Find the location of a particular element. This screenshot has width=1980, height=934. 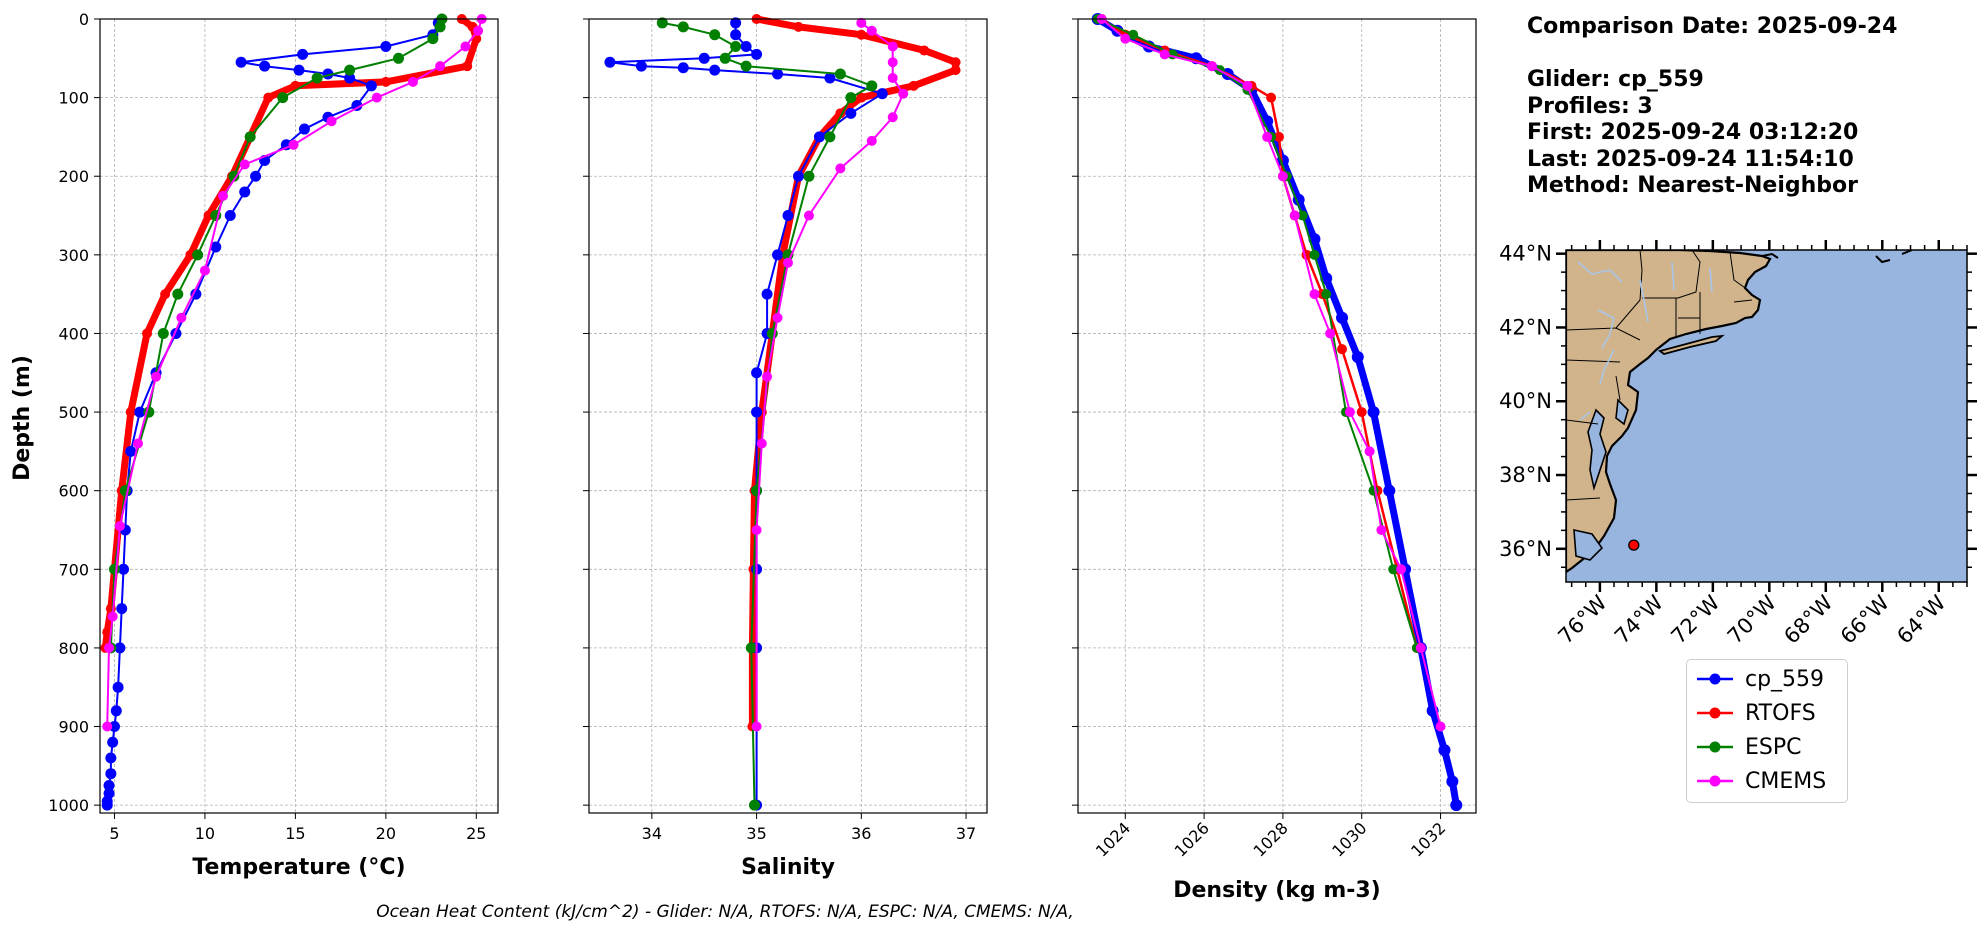

tick-label-y: 200 is located at coordinates (73, 176).